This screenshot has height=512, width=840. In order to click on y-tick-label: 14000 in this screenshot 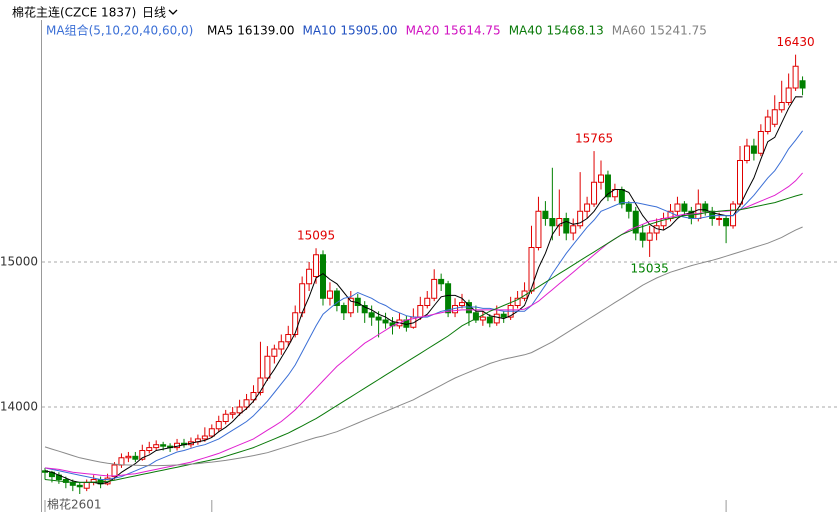, I will do `click(19, 407)`.